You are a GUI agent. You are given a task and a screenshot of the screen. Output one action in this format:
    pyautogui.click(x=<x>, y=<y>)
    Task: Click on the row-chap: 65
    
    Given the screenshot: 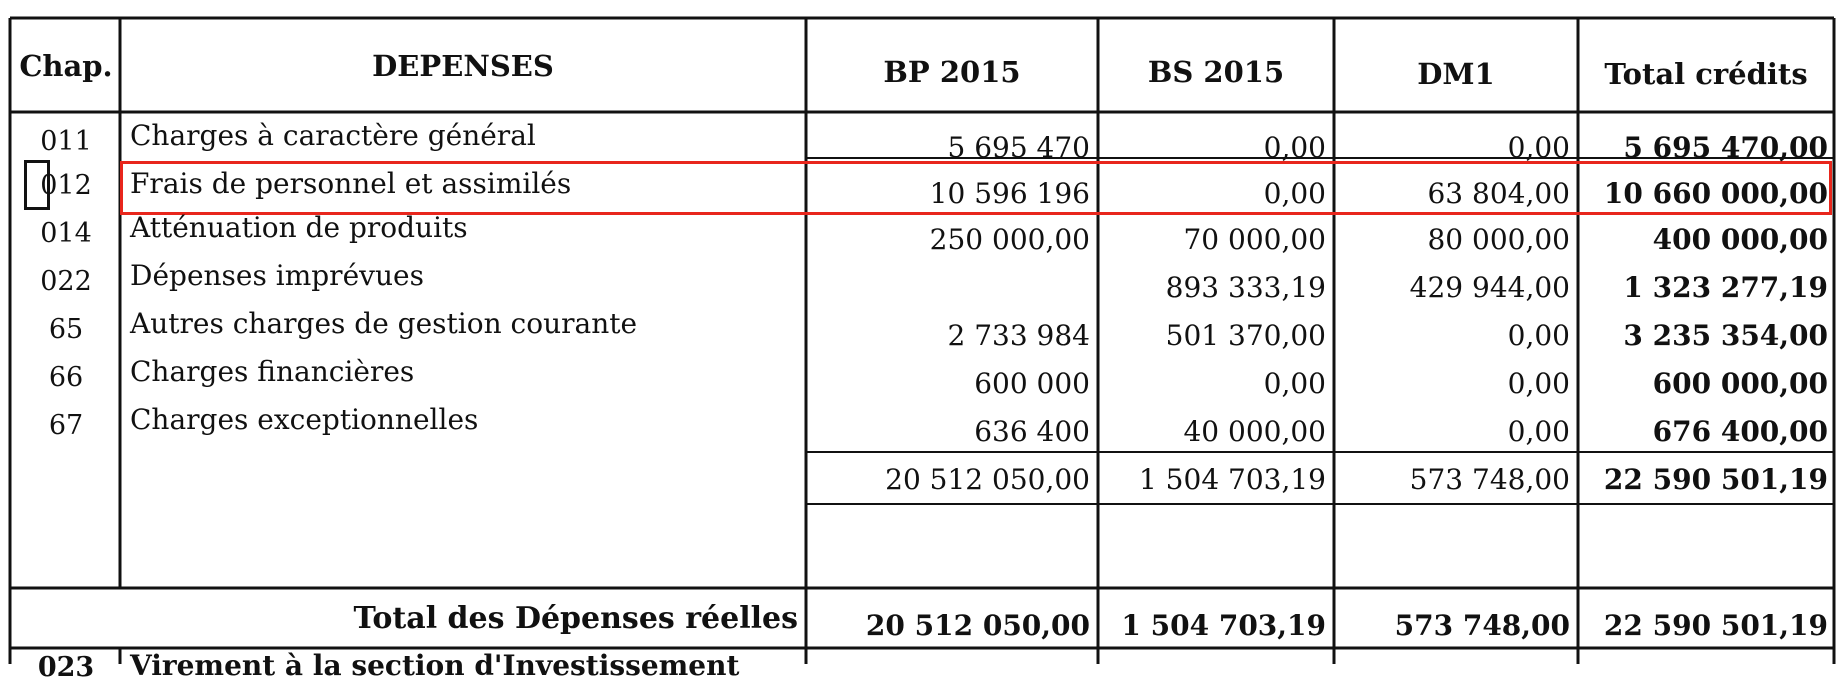 What is the action you would take?
    pyautogui.click(x=66, y=329)
    